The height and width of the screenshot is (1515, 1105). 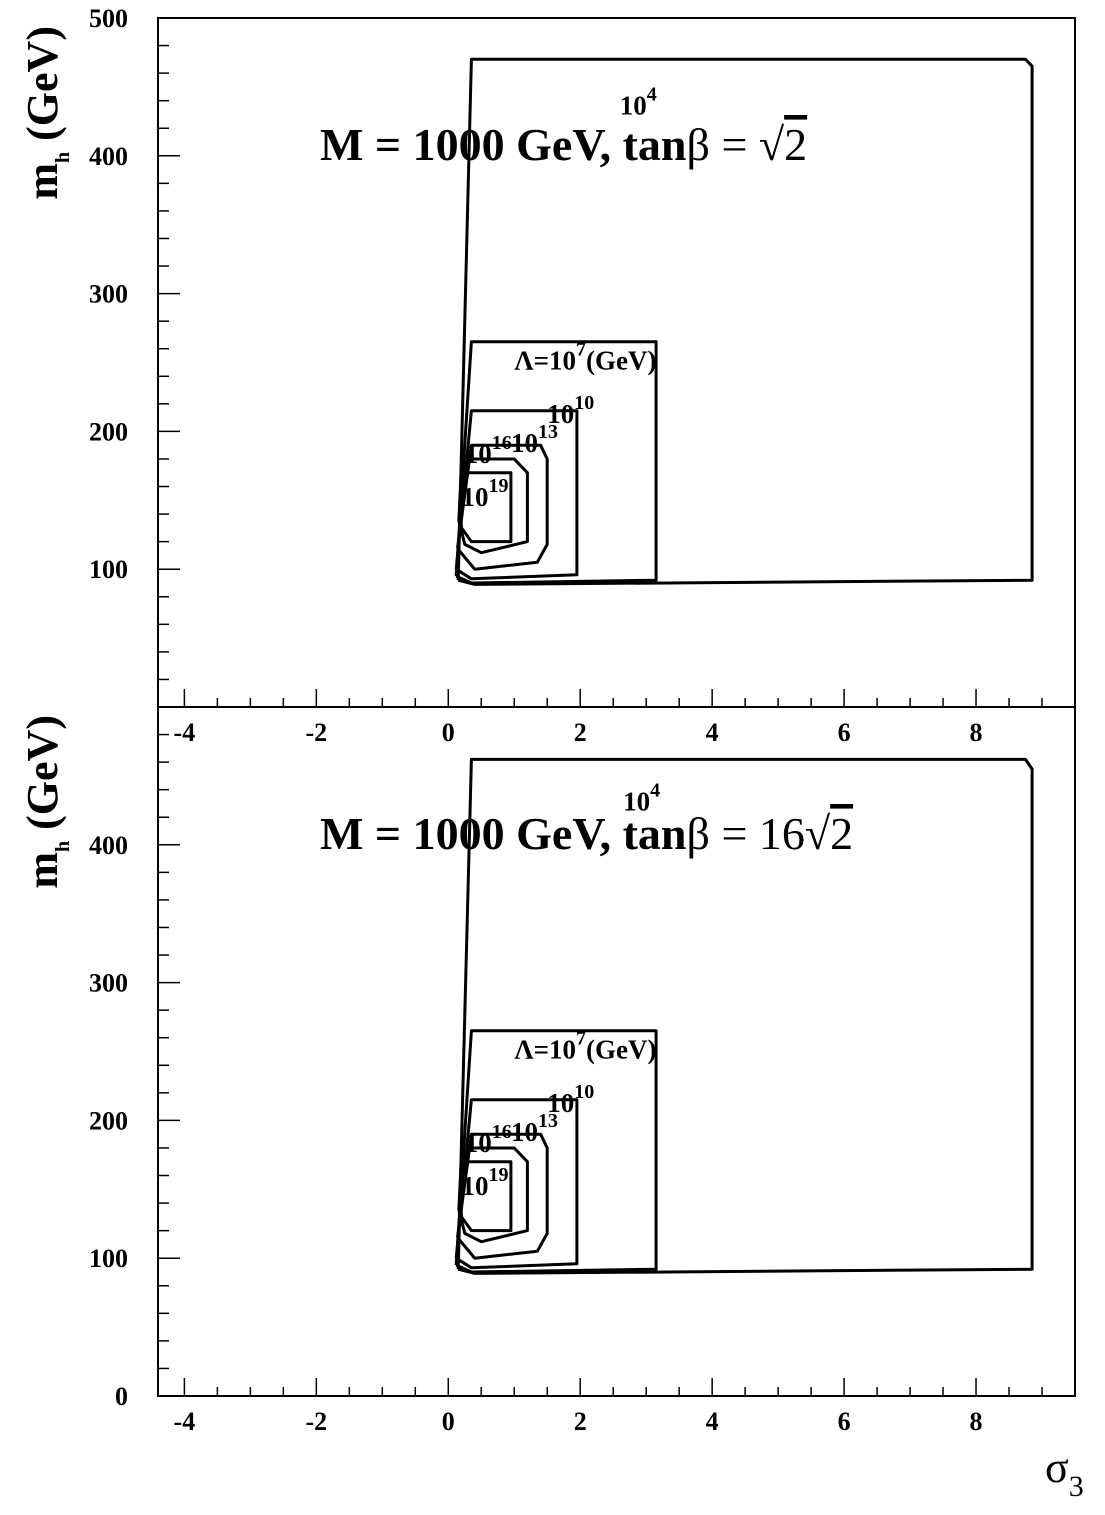 What do you see at coordinates (1064, 1473) in the screenshot?
I see `x-axis-title: σ3` at bounding box center [1064, 1473].